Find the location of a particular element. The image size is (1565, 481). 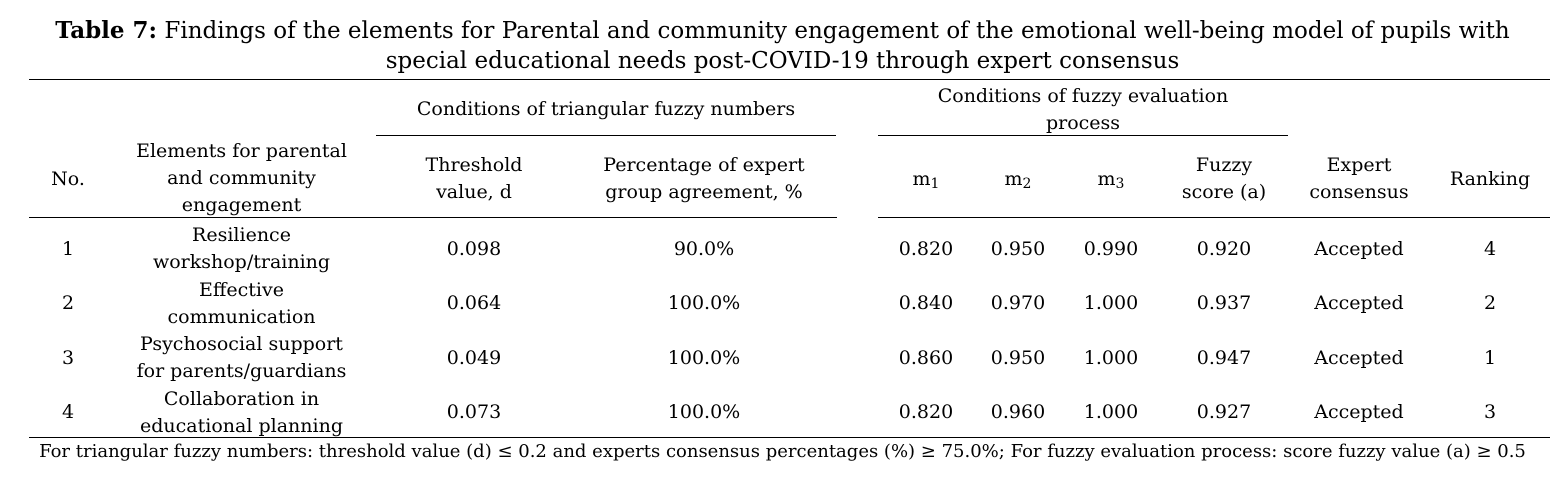

caption-label: Table 7: is located at coordinates (106, 30).